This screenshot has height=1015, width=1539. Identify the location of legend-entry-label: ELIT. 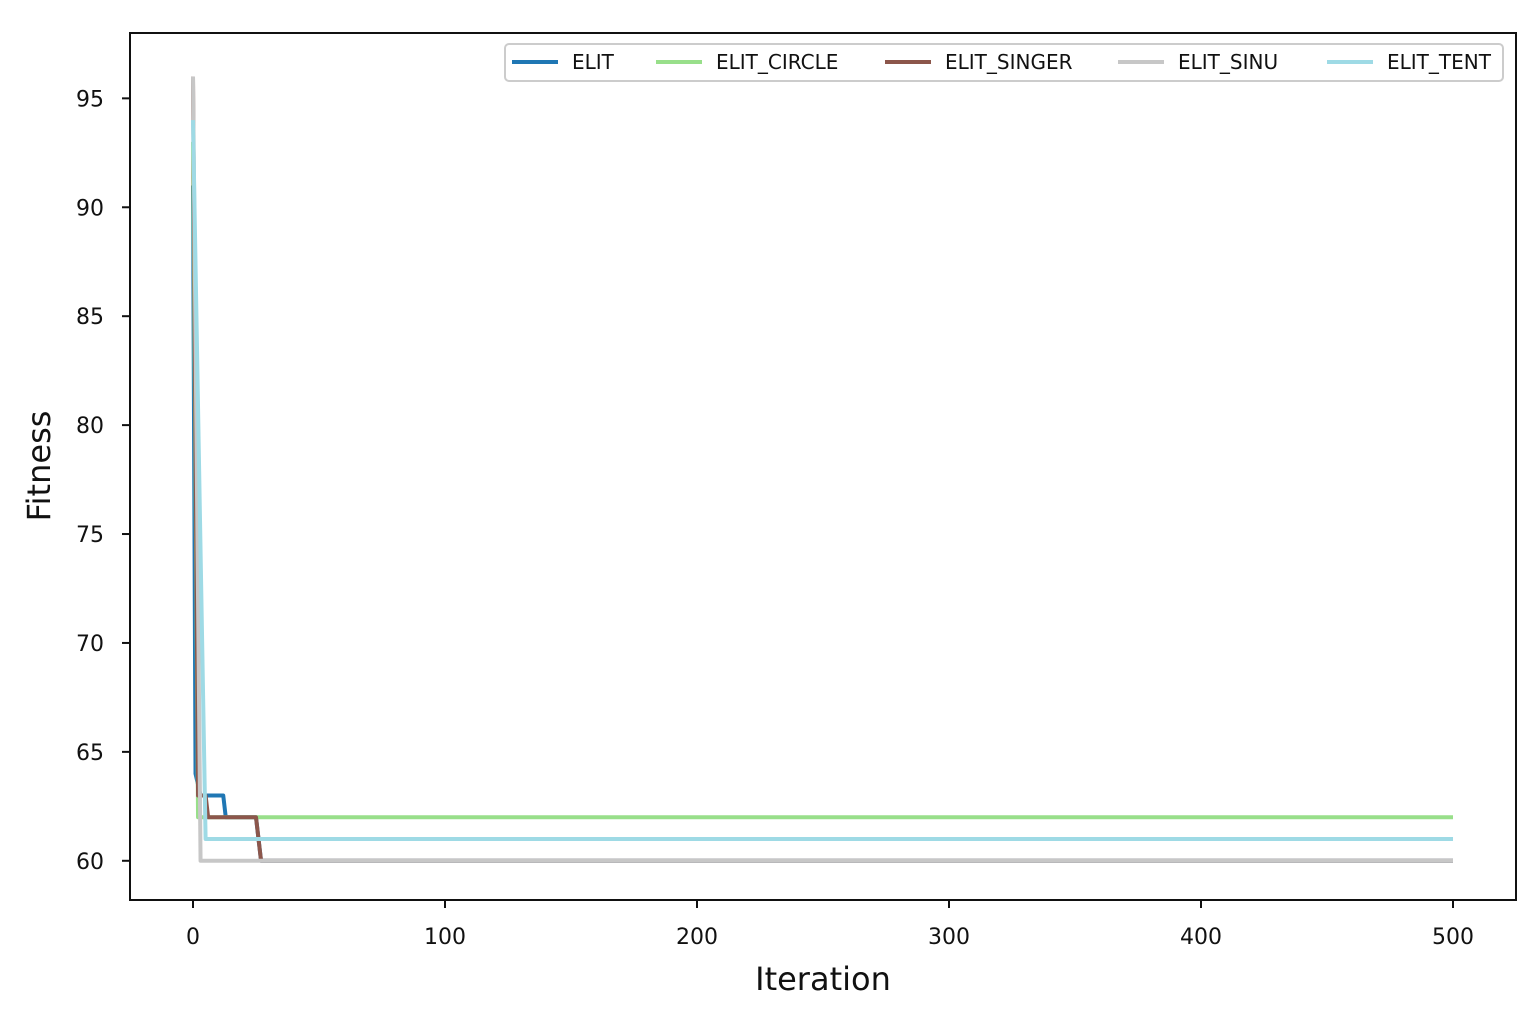
(593, 62).